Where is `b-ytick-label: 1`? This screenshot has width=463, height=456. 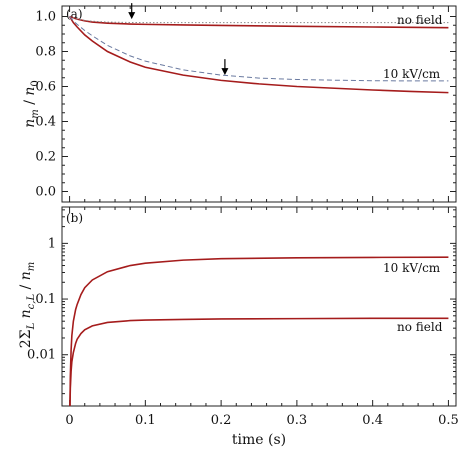
b-ytick-label: 1 is located at coordinates (52, 243).